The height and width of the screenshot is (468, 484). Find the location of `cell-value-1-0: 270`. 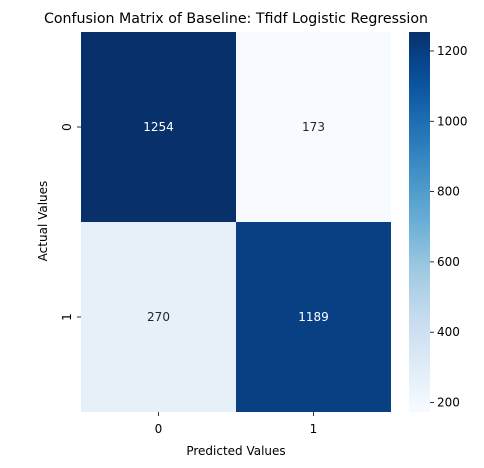

cell-value-1-0: 270 is located at coordinates (158, 317).